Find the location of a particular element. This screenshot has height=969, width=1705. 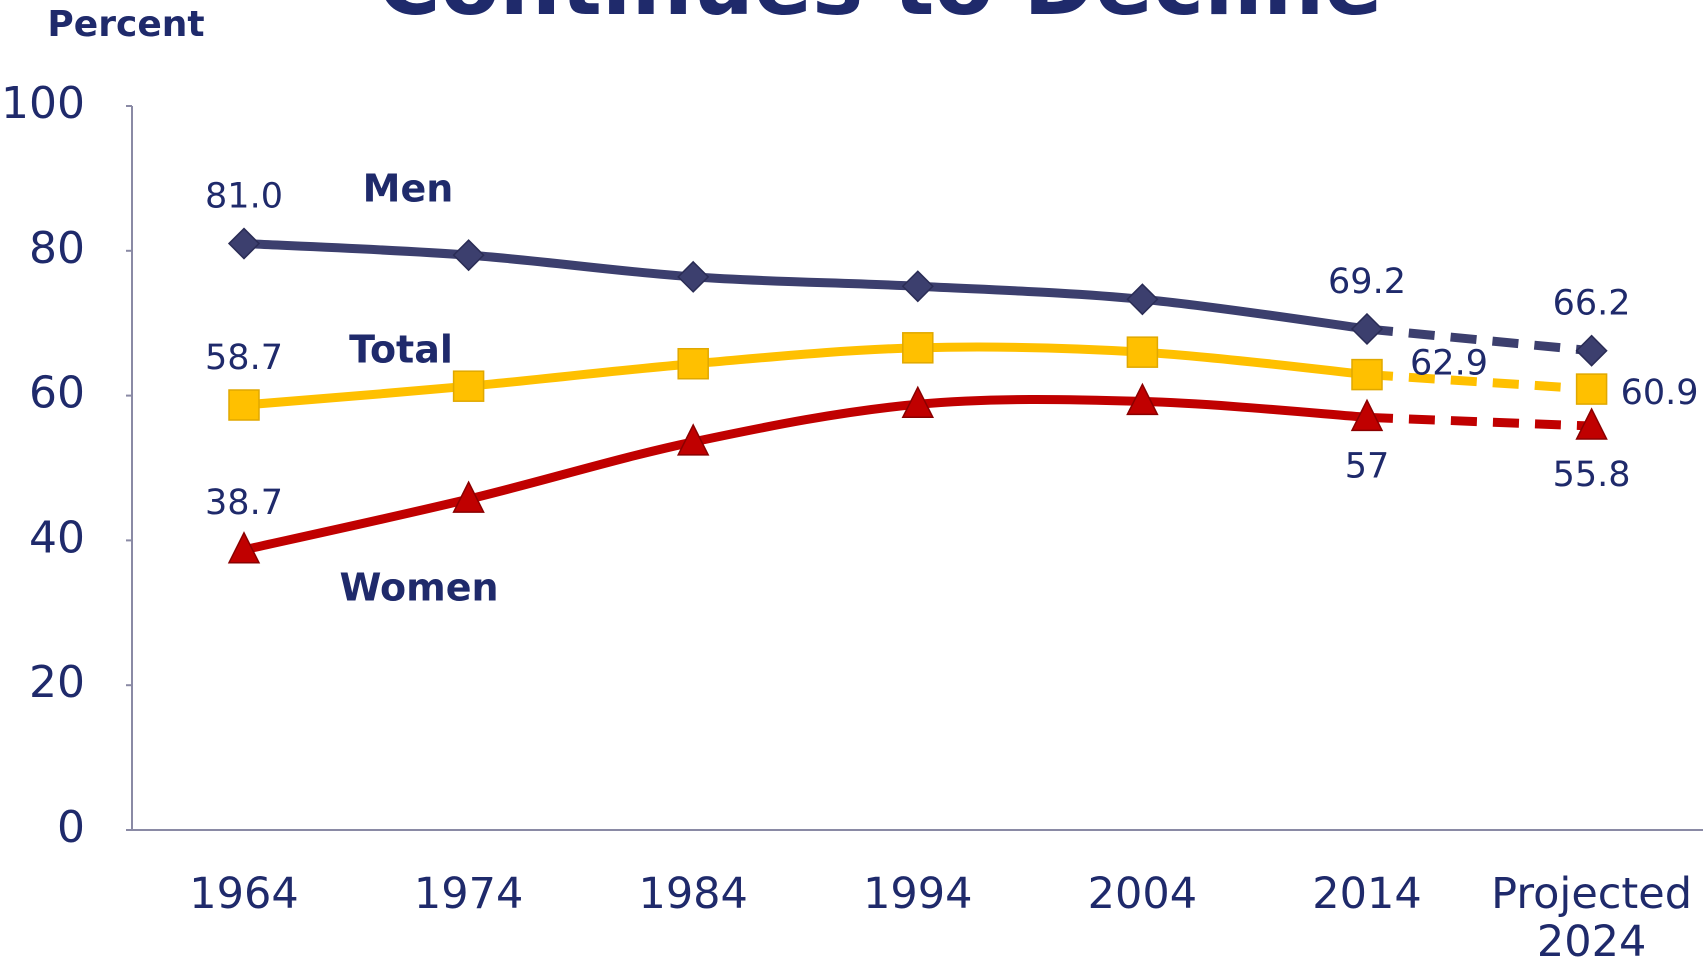

data-label: 81.0 is located at coordinates (244, 197).